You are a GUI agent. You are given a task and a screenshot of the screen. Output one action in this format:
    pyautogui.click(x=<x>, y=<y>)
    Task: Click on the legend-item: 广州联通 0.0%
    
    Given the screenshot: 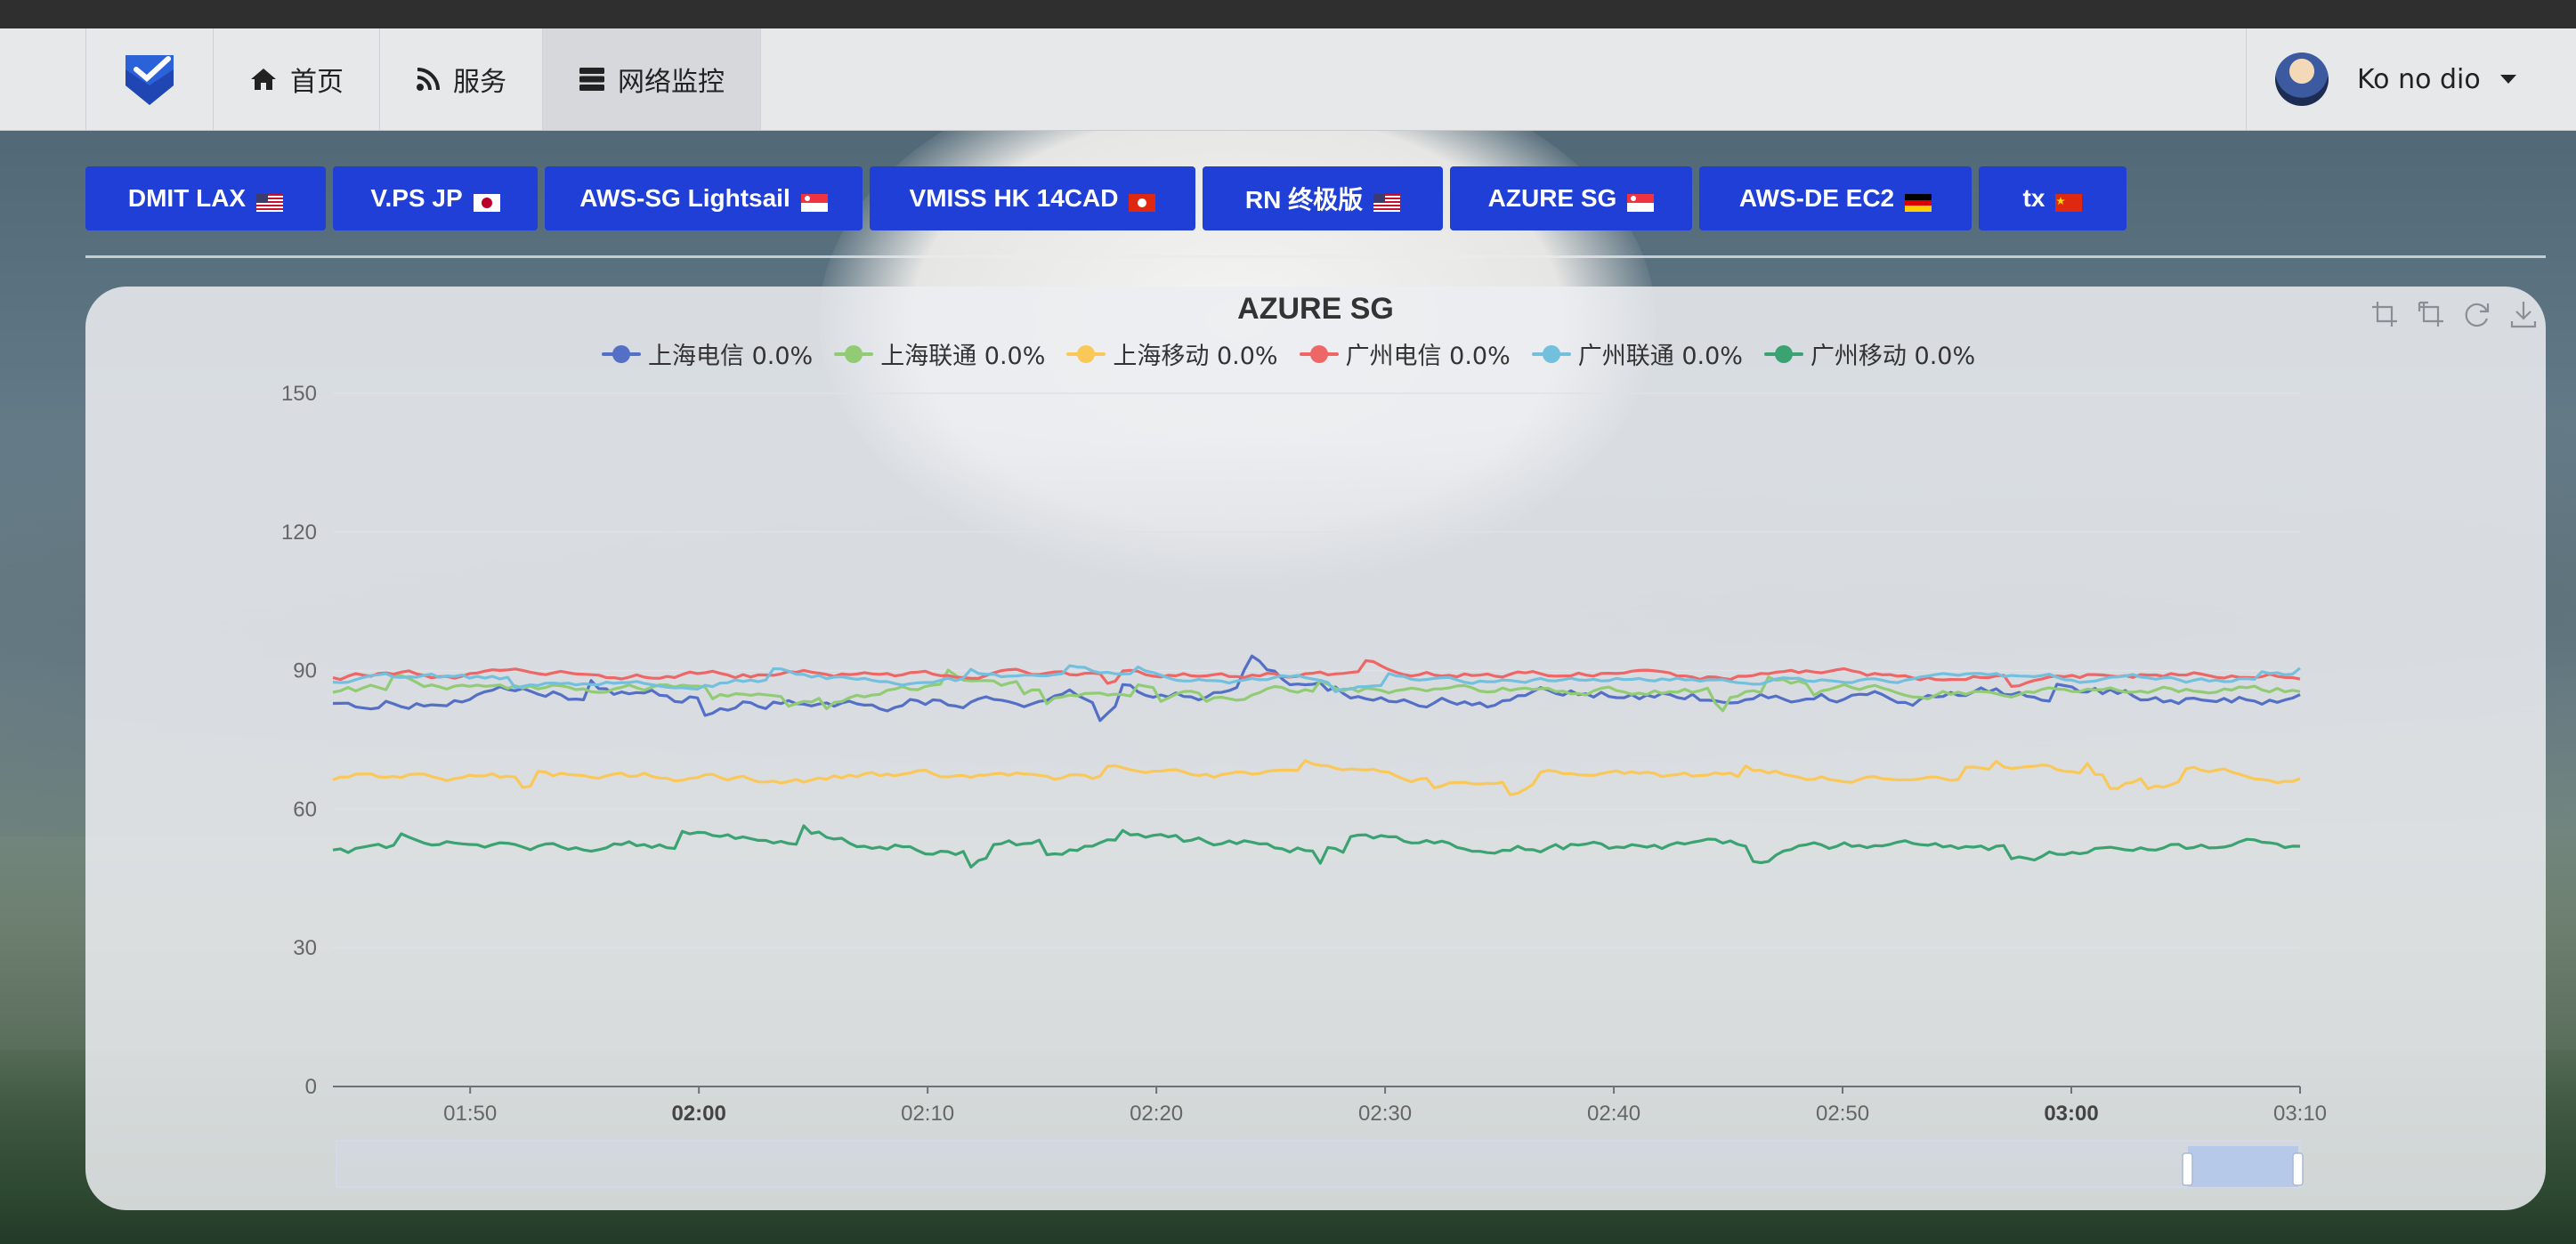 What is the action you would take?
    pyautogui.click(x=1637, y=353)
    